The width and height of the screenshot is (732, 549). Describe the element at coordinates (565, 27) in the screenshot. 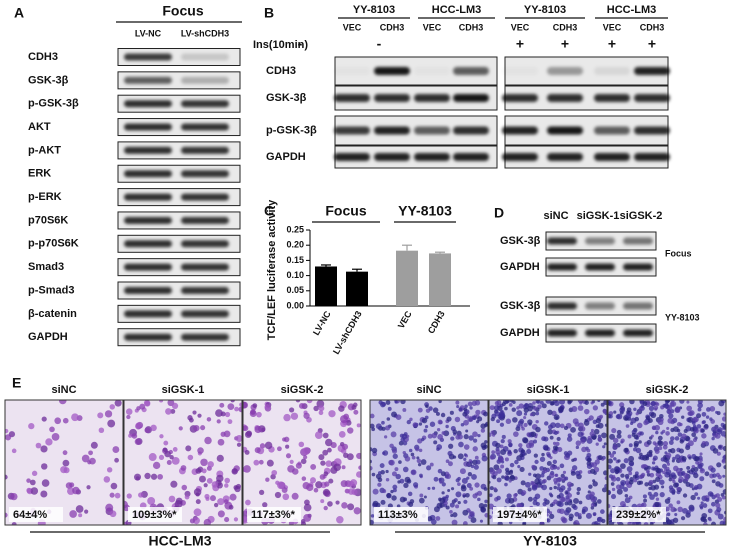

I see `lane-label: CDH3` at that location.